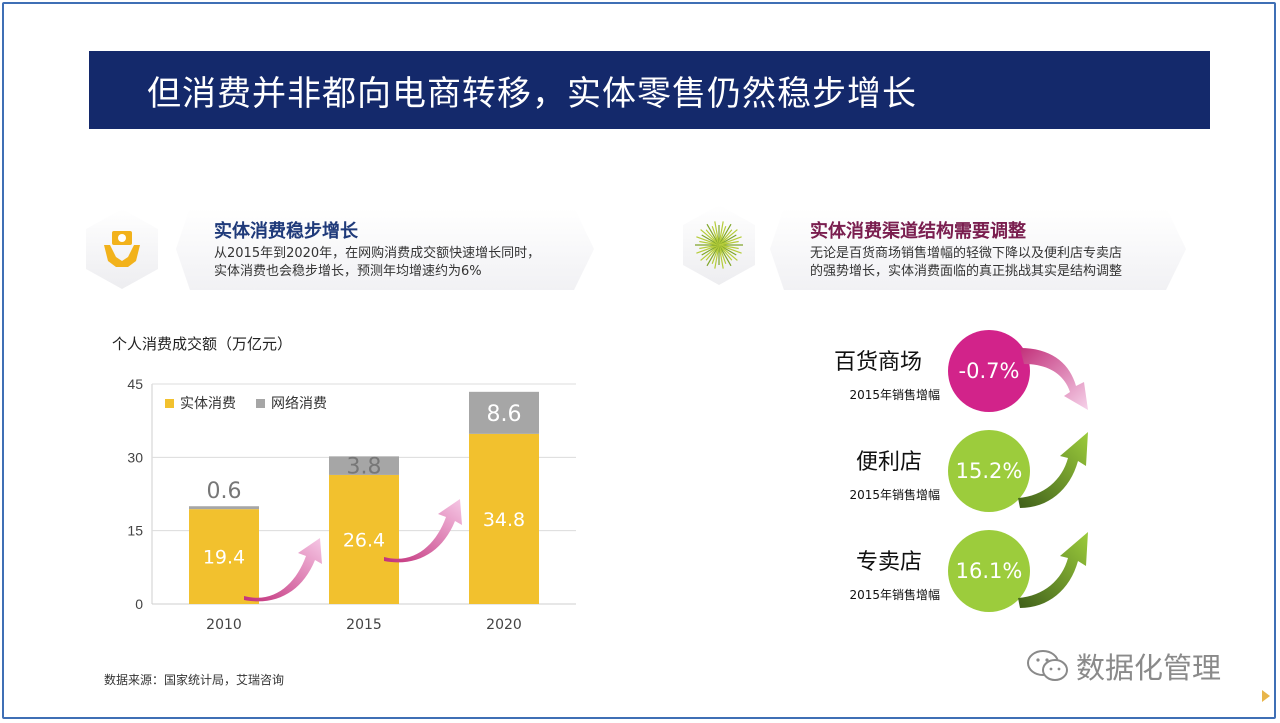 The height and width of the screenshot is (723, 1280). Describe the element at coordinates (532, 93) in the screenshot. I see `slide-title: 但消费并非都向电商转移，实体零售仍然稳步增长` at that location.